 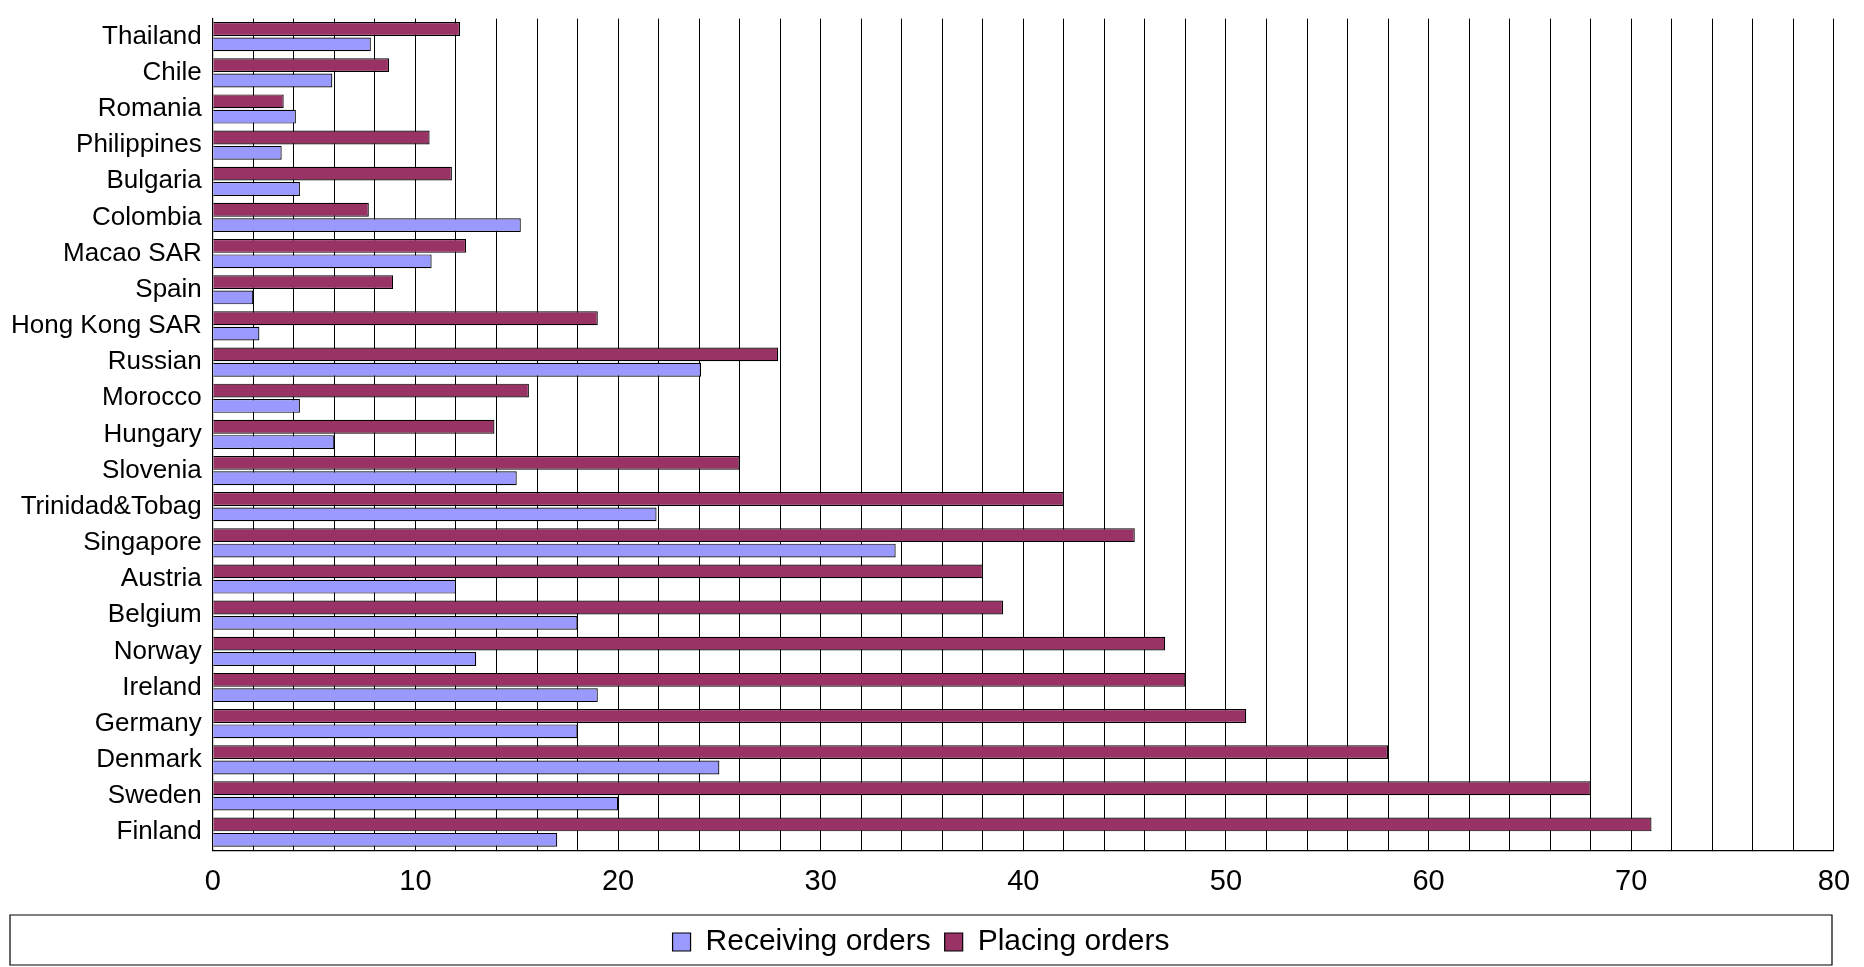 What do you see at coordinates (152, 468) in the screenshot?
I see `y-tick-label: Slovenia` at bounding box center [152, 468].